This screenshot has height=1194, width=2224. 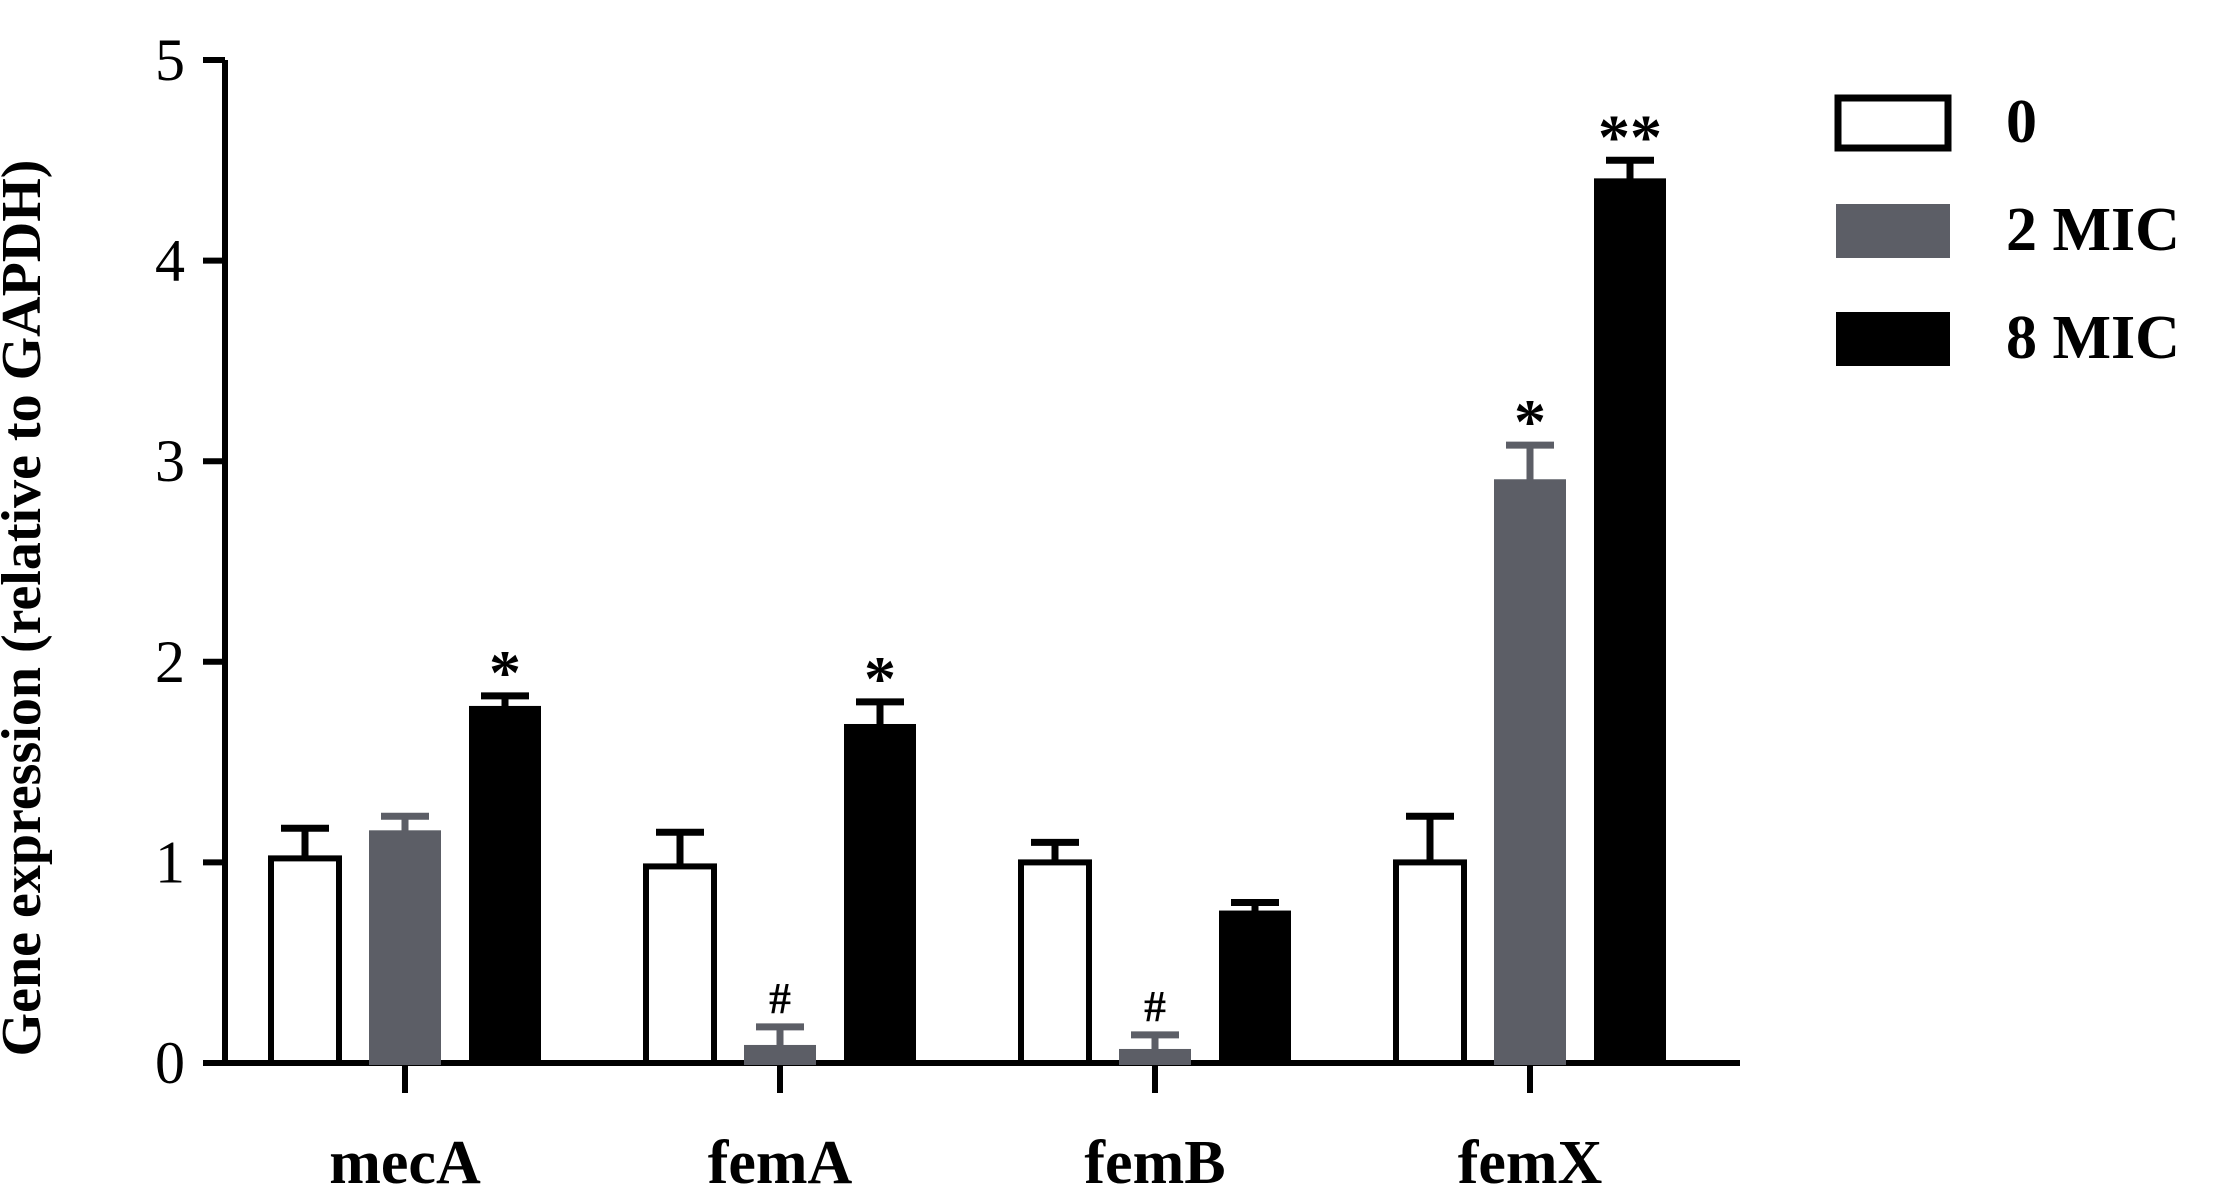 I want to click on x-category-label: femX, so click(x=1530, y=1161).